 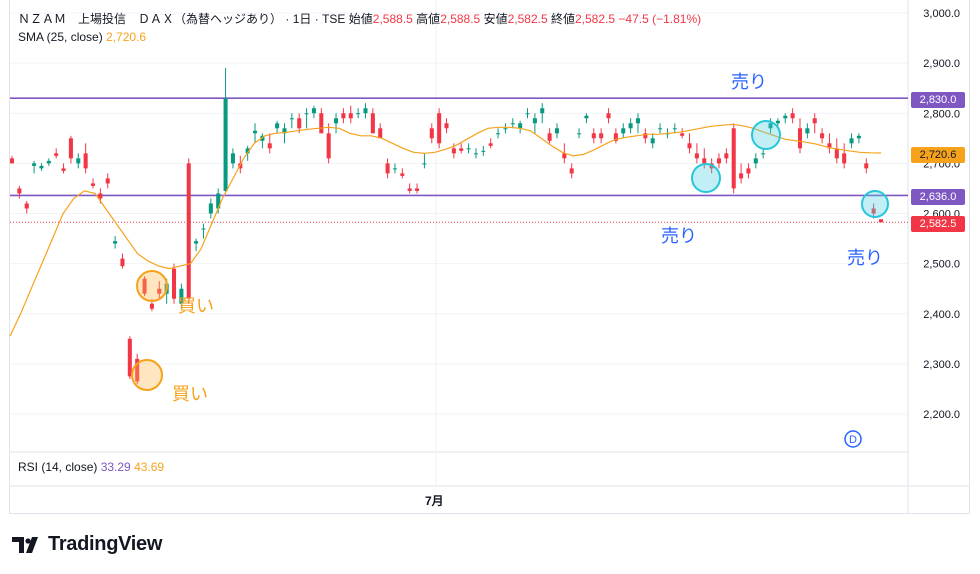 What do you see at coordinates (60, 37) in the screenshot?
I see `sma-label: SMA (25, close)` at bounding box center [60, 37].